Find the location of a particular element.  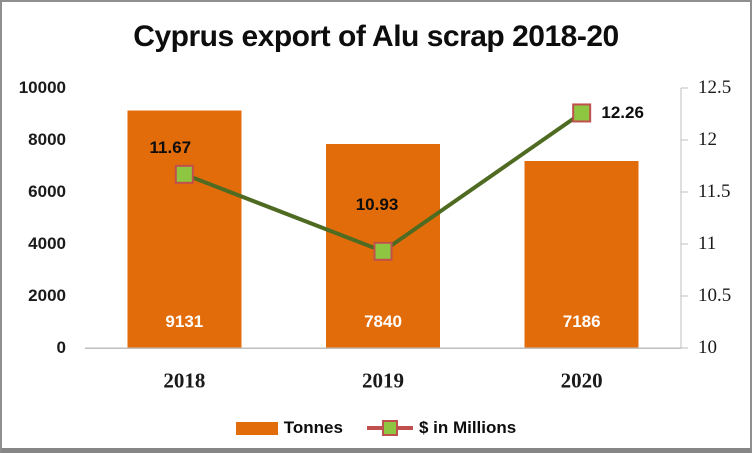

right-axis-tick-label: 10 is located at coordinates (707, 347).